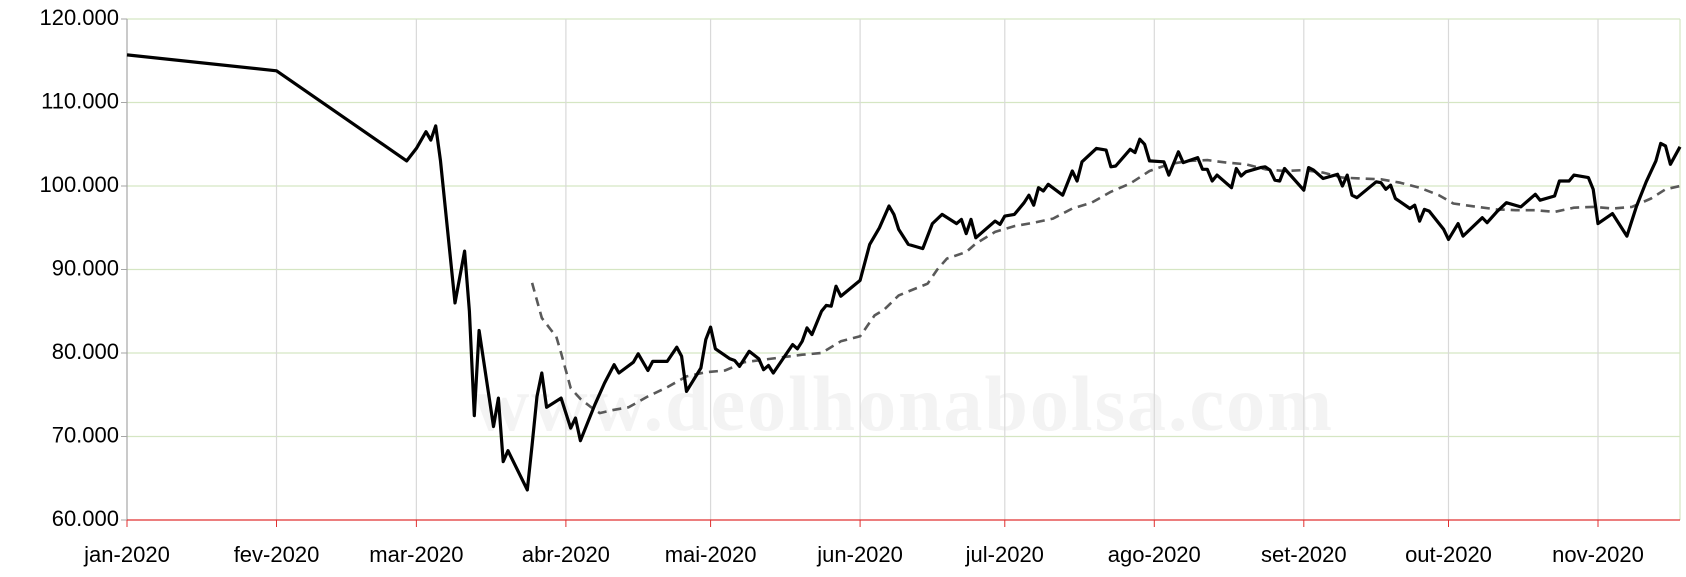 Image resolution: width=1686 pixels, height=577 pixels. Describe the element at coordinates (85, 267) in the screenshot. I see `y-tick-label: 90.000` at that location.